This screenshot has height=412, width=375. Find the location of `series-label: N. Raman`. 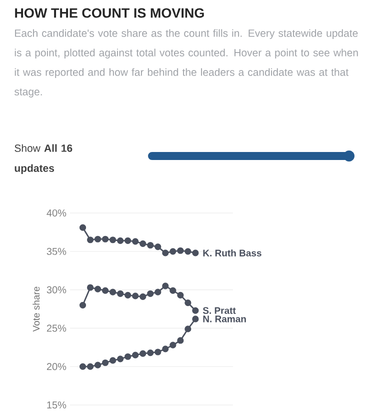

series-label: N. Raman is located at coordinates (224, 319).